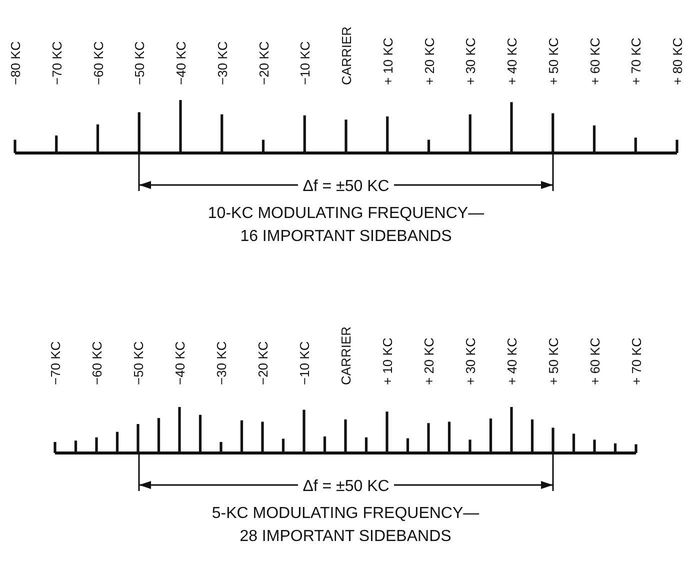 Image resolution: width=687 pixels, height=574 pixels. Describe the element at coordinates (15, 63) in the screenshot. I see `x-tick-label: −80 KC` at that location.